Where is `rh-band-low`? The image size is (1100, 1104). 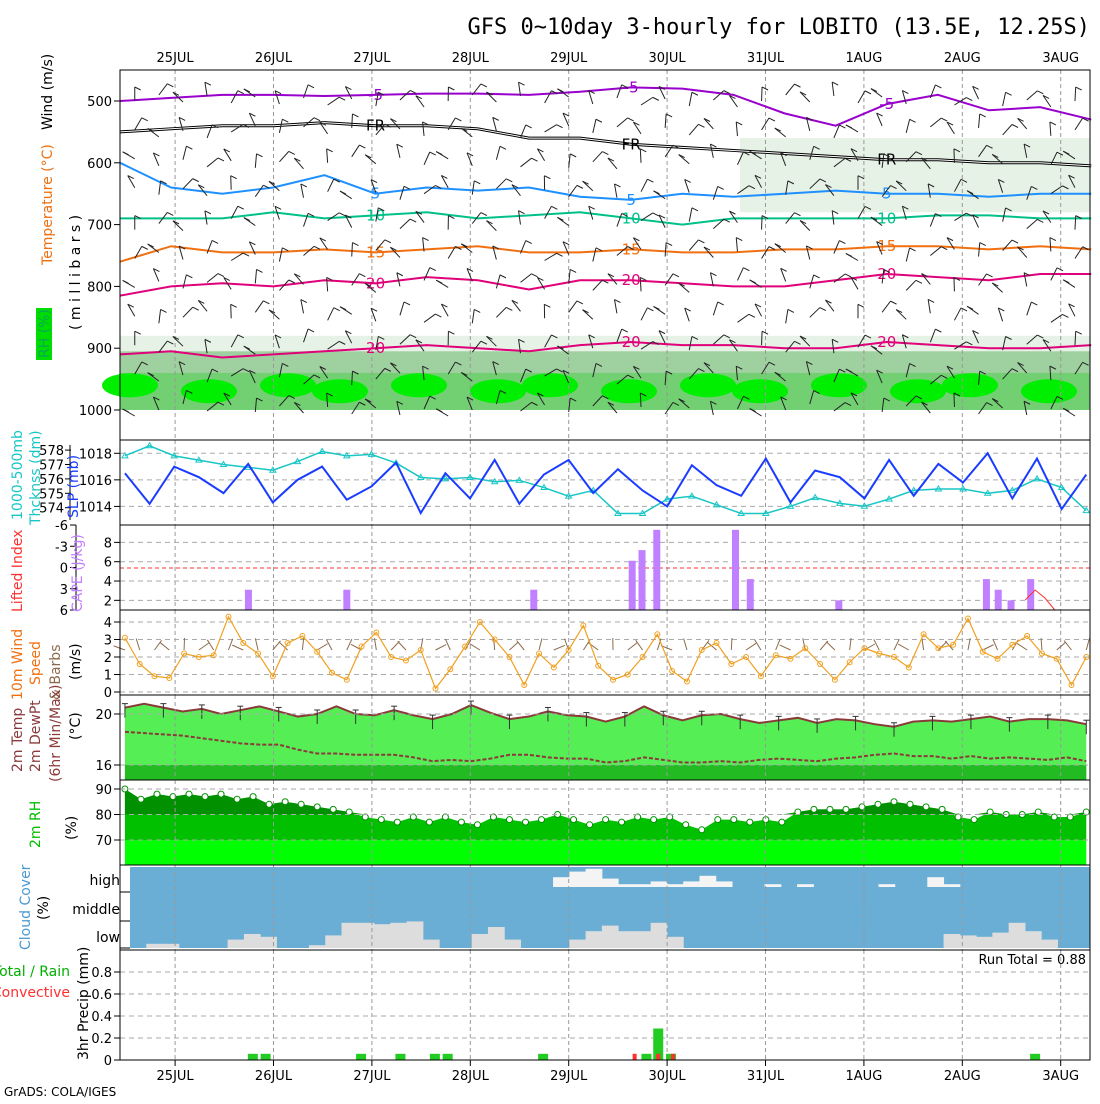
rh-band-low is located at coordinates (605, 852).